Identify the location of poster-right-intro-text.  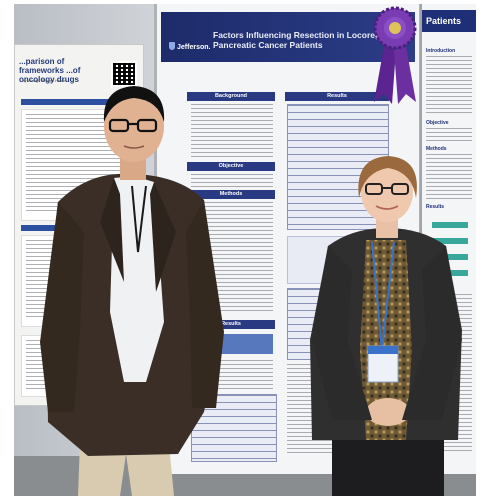
(449, 86).